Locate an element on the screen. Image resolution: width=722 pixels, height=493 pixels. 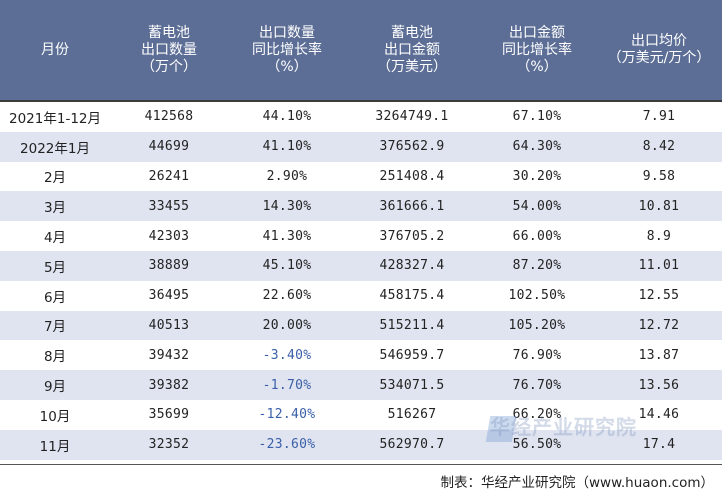
value-cell: 17.4 is located at coordinates (659, 444).